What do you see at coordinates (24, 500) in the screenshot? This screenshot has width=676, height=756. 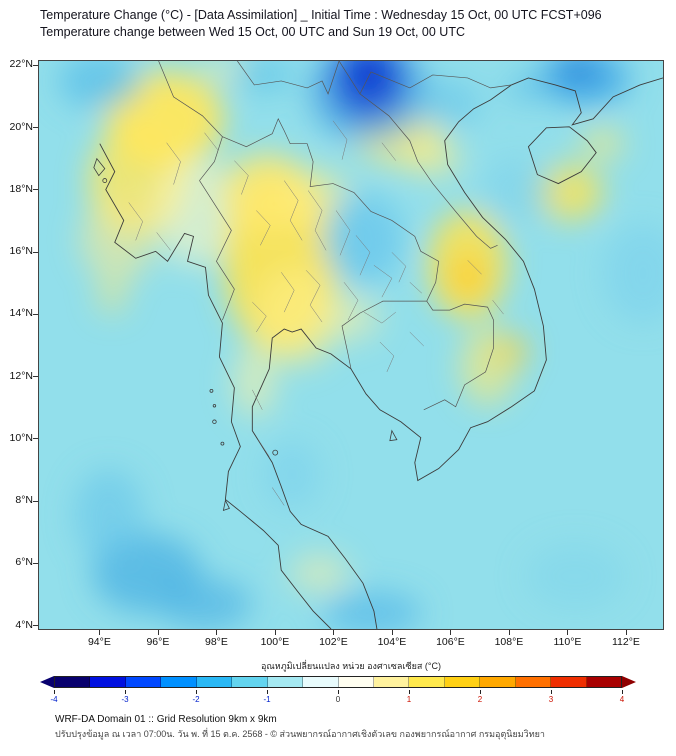 I see `lat-tick-label: 8°N` at bounding box center [24, 500].